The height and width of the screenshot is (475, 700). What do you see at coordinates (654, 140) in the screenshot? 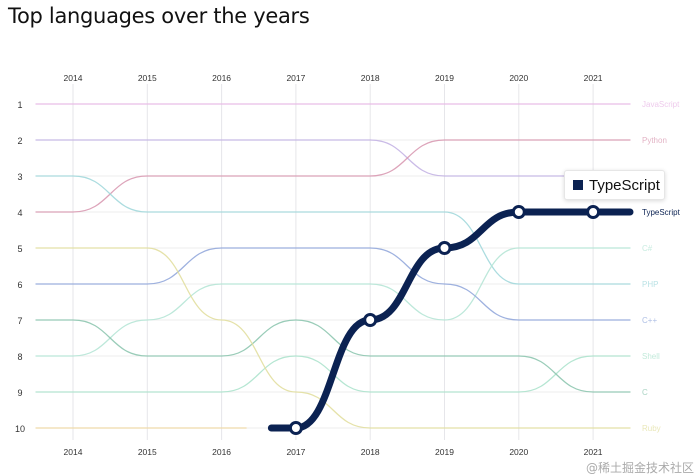
I see `series-end-label: Python` at bounding box center [654, 140].